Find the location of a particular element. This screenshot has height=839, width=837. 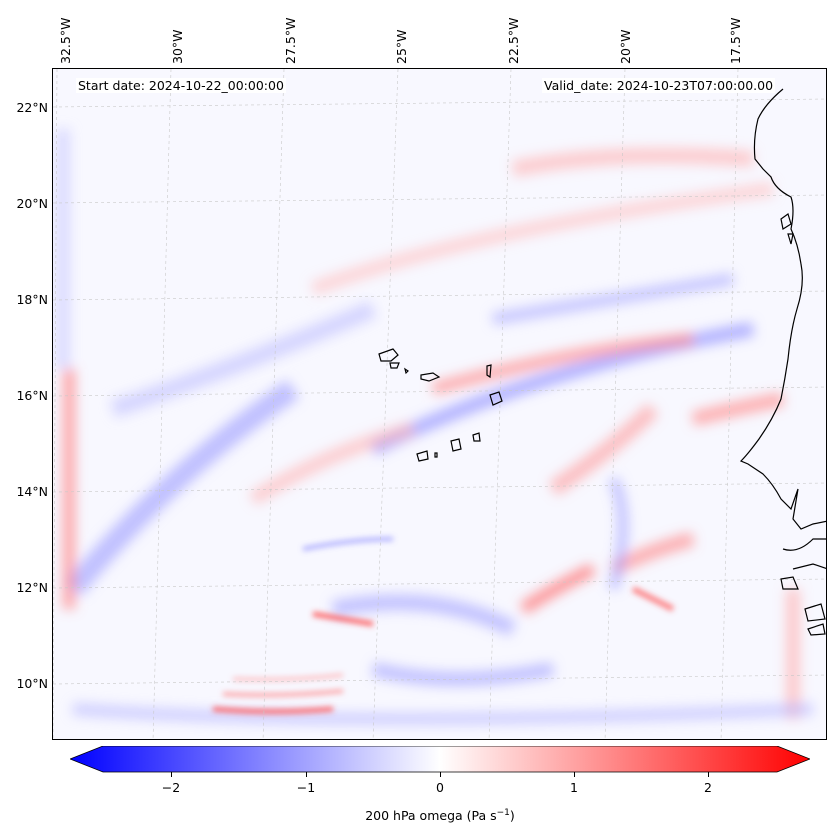

valid-date-label: Valid_date: 2024-10-23T07:00:00.00 is located at coordinates (659, 85).